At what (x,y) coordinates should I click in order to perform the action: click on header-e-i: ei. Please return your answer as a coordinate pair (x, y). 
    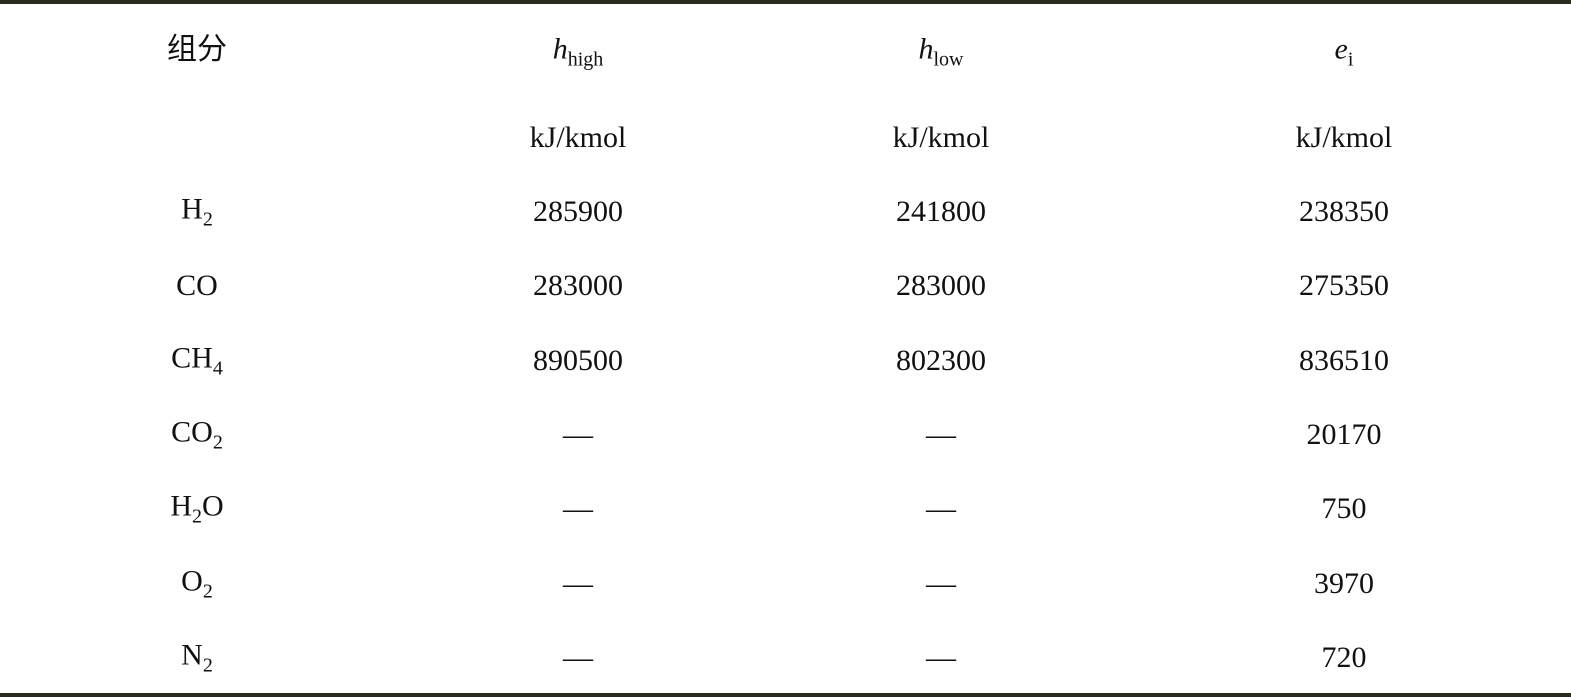
    Looking at the image, I should click on (1344, 51).